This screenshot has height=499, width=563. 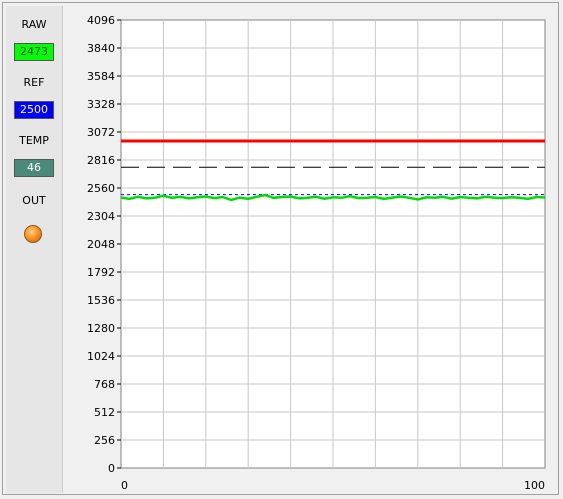 What do you see at coordinates (34, 249) in the screenshot?
I see `indicator-panel: RAW 2473 REF 2500 TEMP 46 OUT` at bounding box center [34, 249].